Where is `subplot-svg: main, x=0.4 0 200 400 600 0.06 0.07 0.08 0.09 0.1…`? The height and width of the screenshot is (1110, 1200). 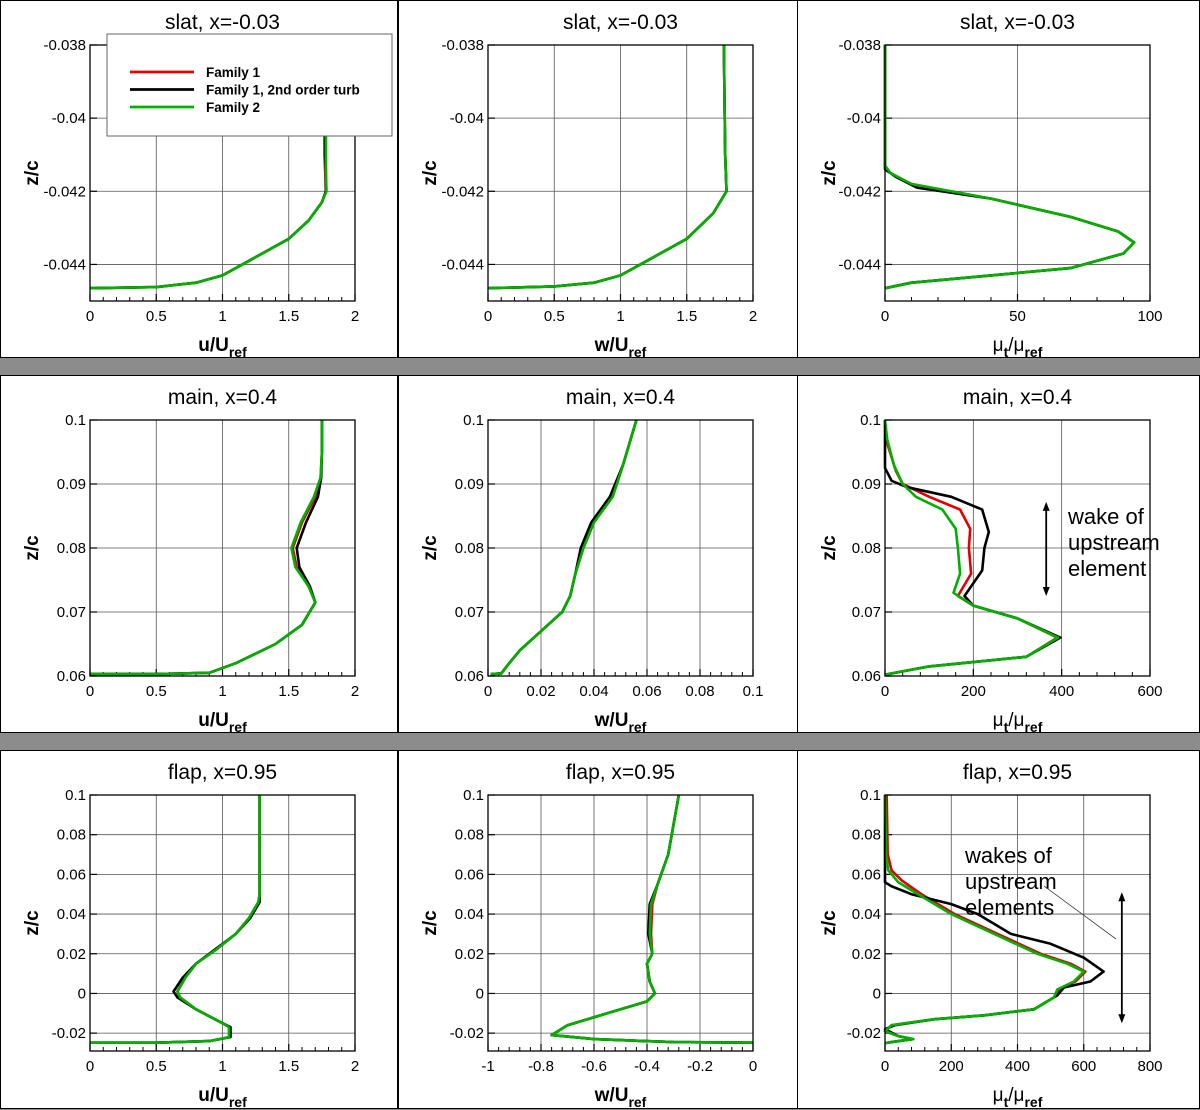 subplot-svg: main, x=0.4 0 200 400 600 0.06 0.07 0.08 0.09 0.1… is located at coordinates (991, 560).